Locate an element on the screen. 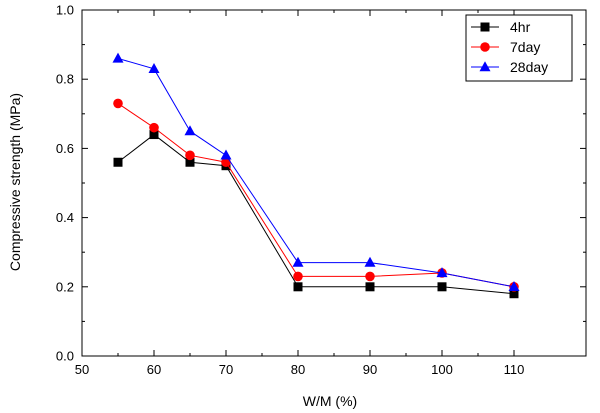 This screenshot has height=413, width=600. y-axis-title: Compressive strength (MPa) is located at coordinates (15, 182).